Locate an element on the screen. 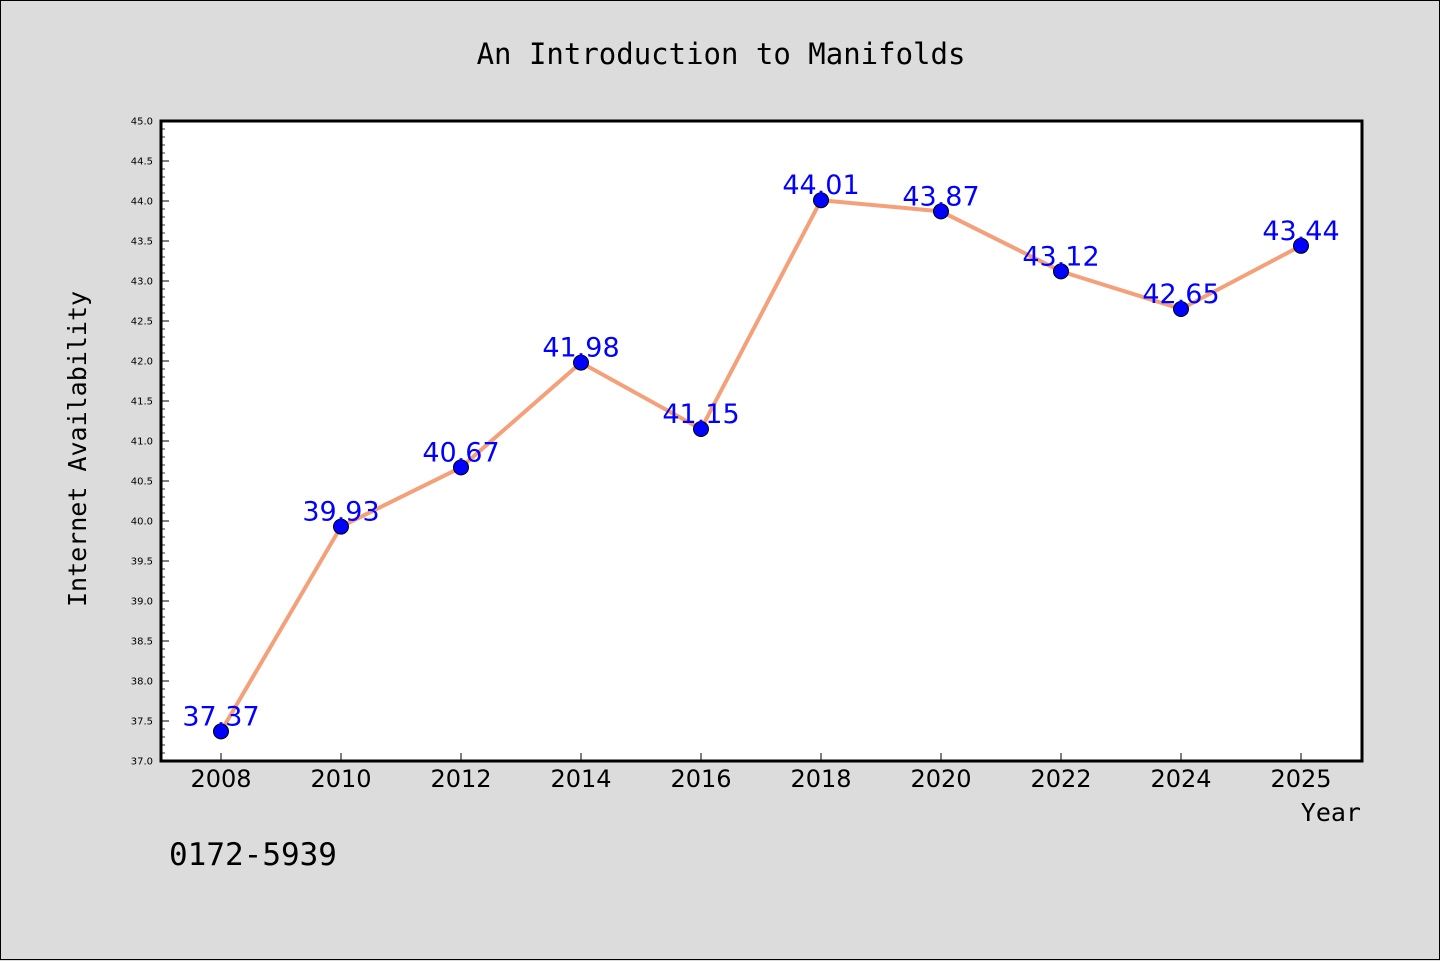  x-axis: 2008 2010 2012 2014 2016 2018 2020 2022 2024 2025 is located at coordinates (761, 773).